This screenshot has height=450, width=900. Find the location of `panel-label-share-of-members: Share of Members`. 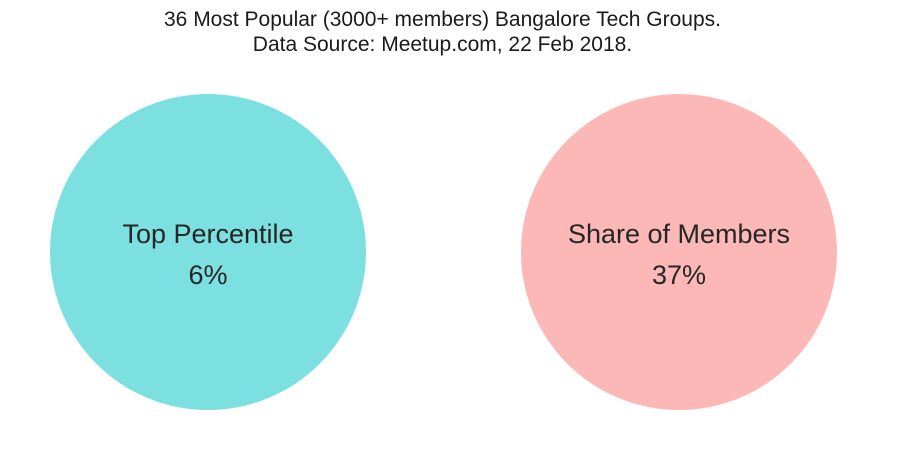

panel-label-share-of-members: Share of Members is located at coordinates (679, 234).